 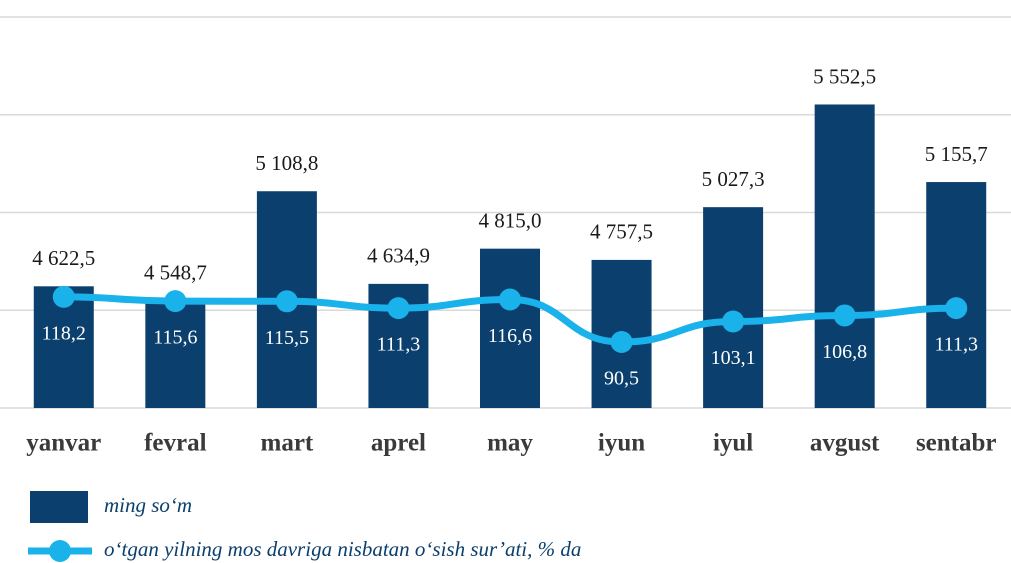 I want to click on bar-value-label: 4 757,5, so click(x=621, y=232).